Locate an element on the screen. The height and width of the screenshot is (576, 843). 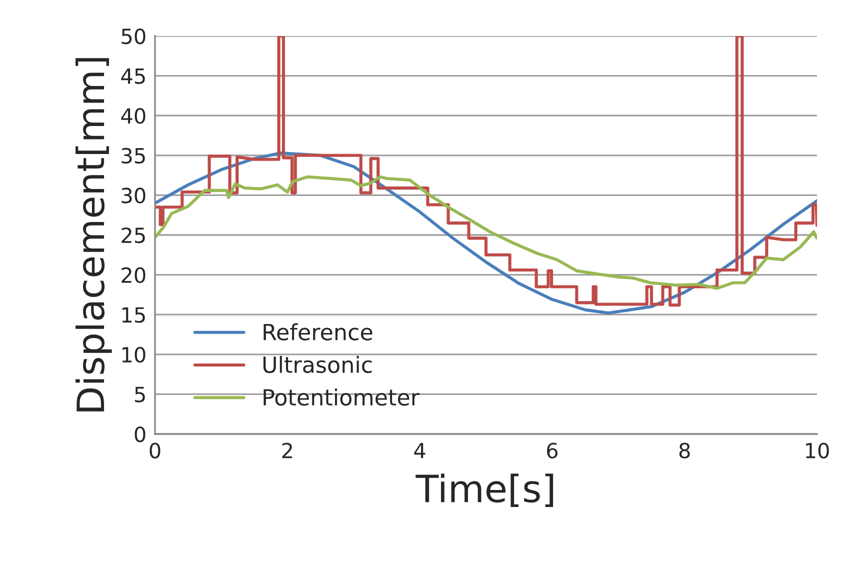
x-tick-label: 0 is located at coordinates (155, 450).